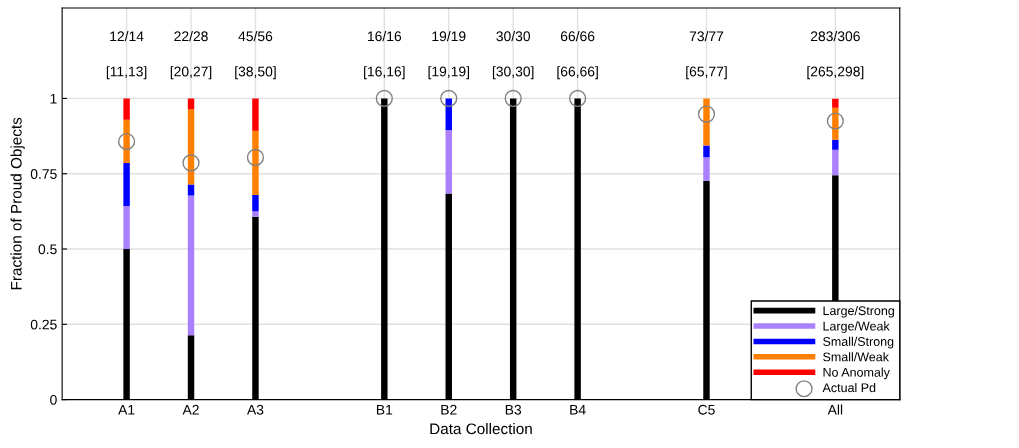  I want to click on annotation: 19/19, so click(449, 36).